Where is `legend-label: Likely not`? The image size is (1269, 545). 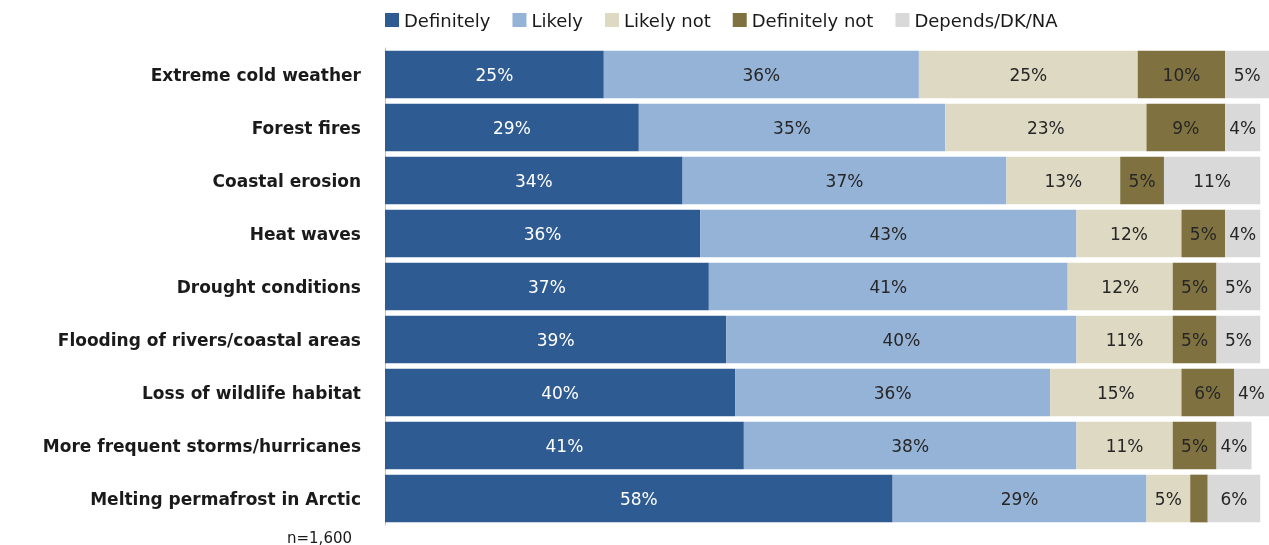
legend-label: Likely not is located at coordinates (667, 20).